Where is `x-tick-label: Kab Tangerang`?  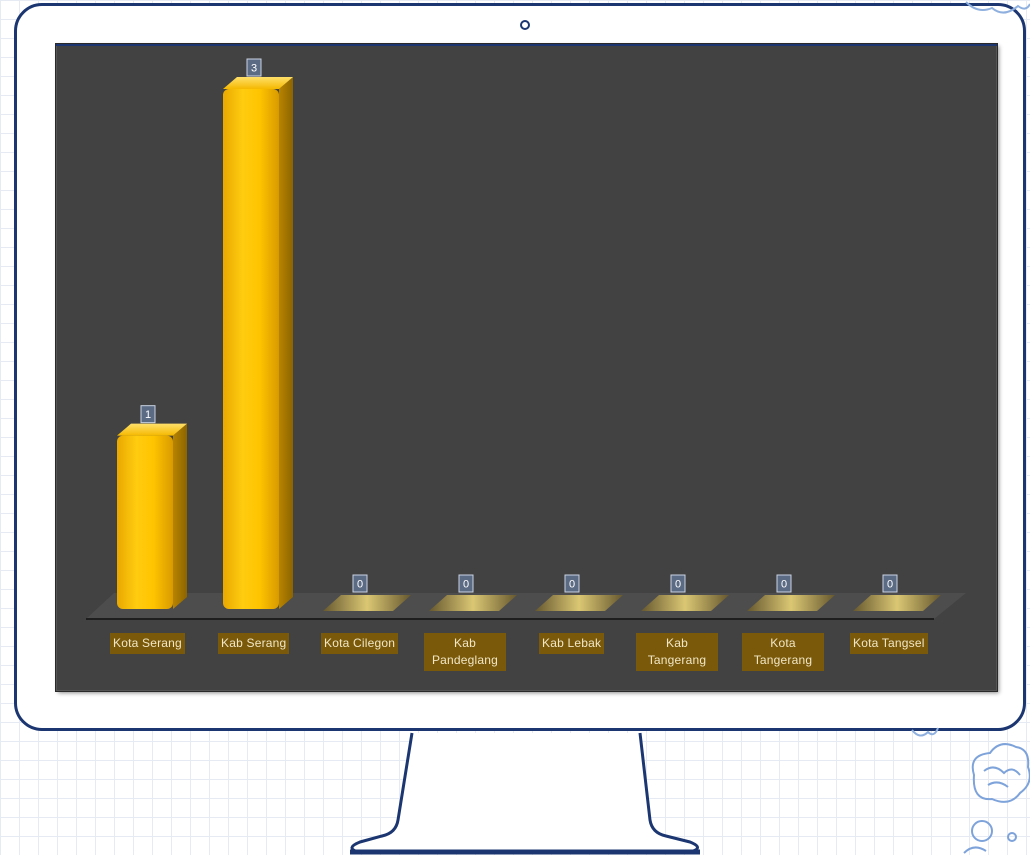
x-tick-label: Kab Tangerang is located at coordinates (677, 652).